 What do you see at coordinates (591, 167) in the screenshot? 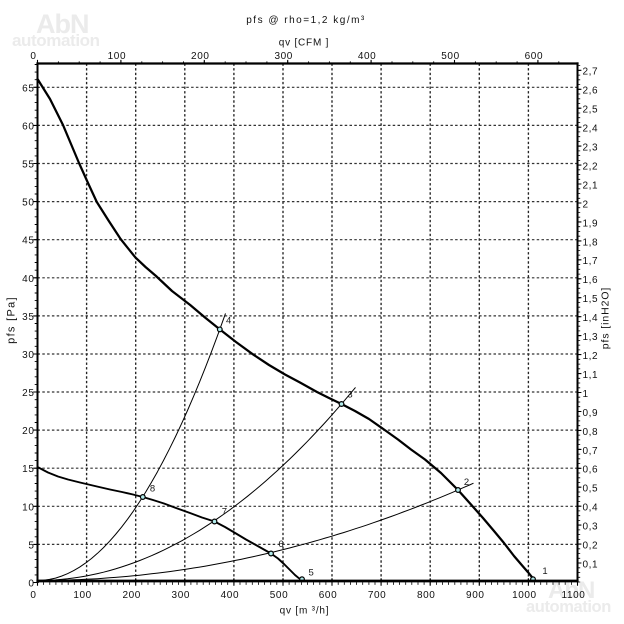
I see `svg-text: 2,2` at bounding box center [591, 167].